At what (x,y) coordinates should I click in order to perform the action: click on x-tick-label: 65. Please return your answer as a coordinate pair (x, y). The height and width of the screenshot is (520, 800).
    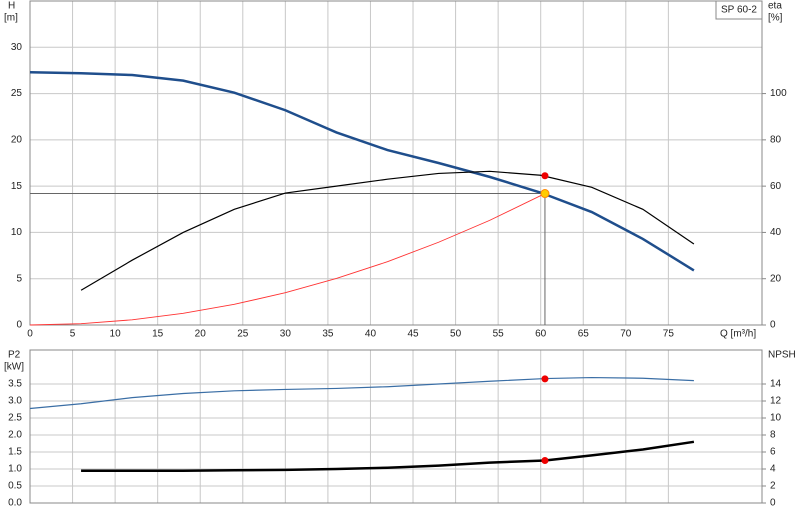
    Looking at the image, I should click on (584, 334).